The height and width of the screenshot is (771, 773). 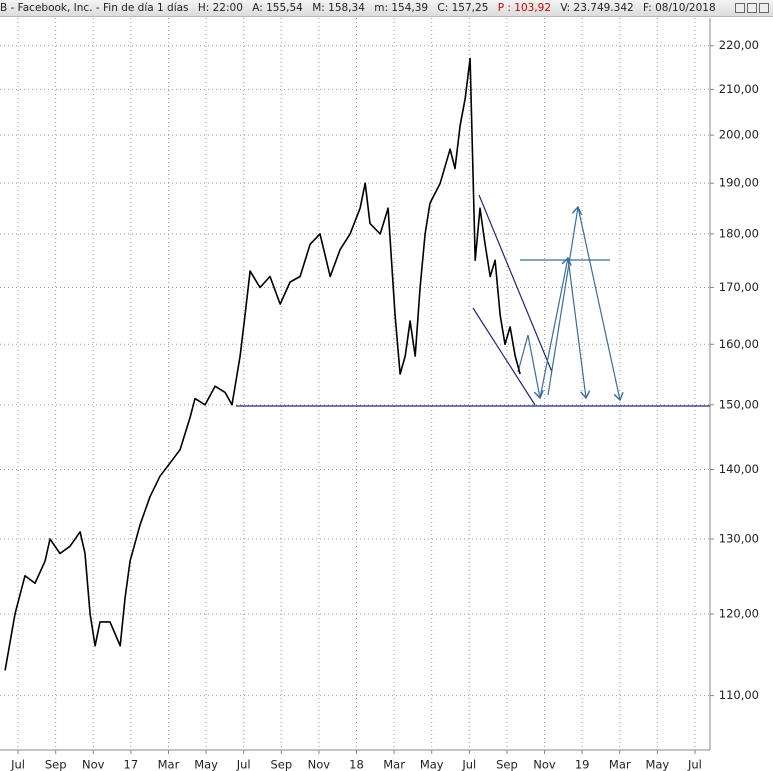 What do you see at coordinates (739, 135) in the screenshot?
I see `y-tick-label: 200,00` at bounding box center [739, 135].